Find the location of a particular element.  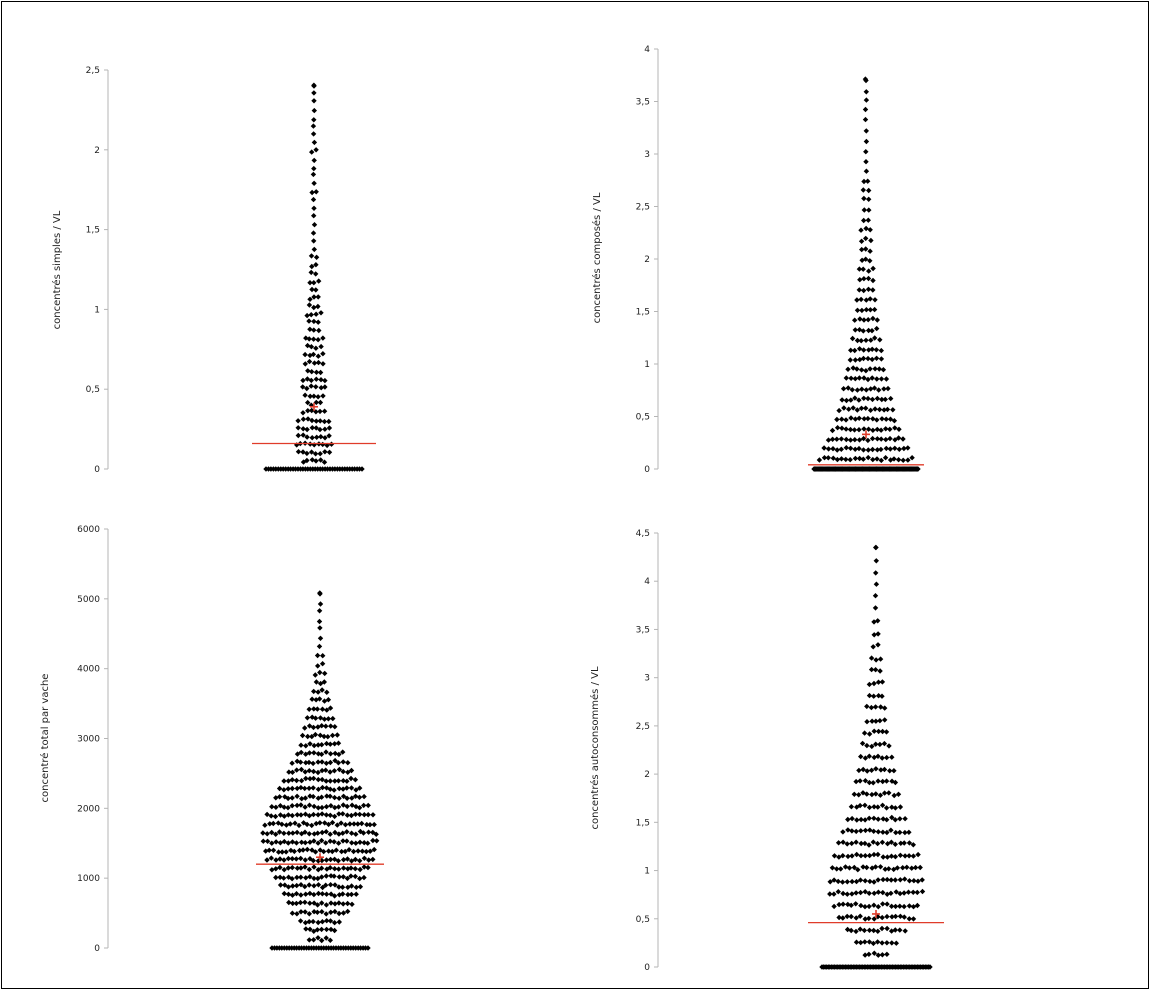

y-tick-label: 2000 is located at coordinates (88, 809).